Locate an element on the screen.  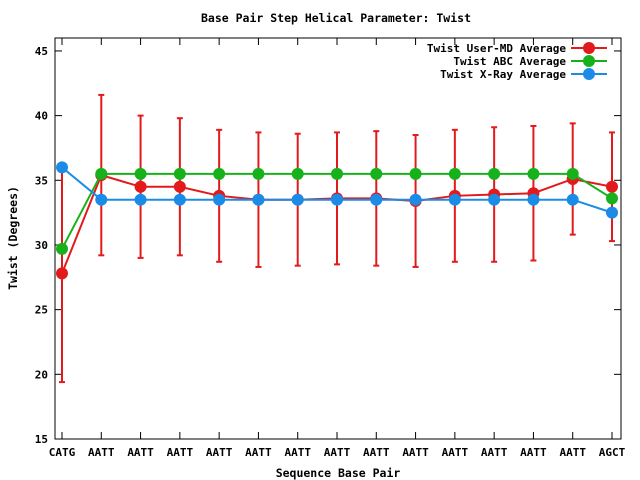
y-tick-label: 35 is located at coordinates (41, 180).